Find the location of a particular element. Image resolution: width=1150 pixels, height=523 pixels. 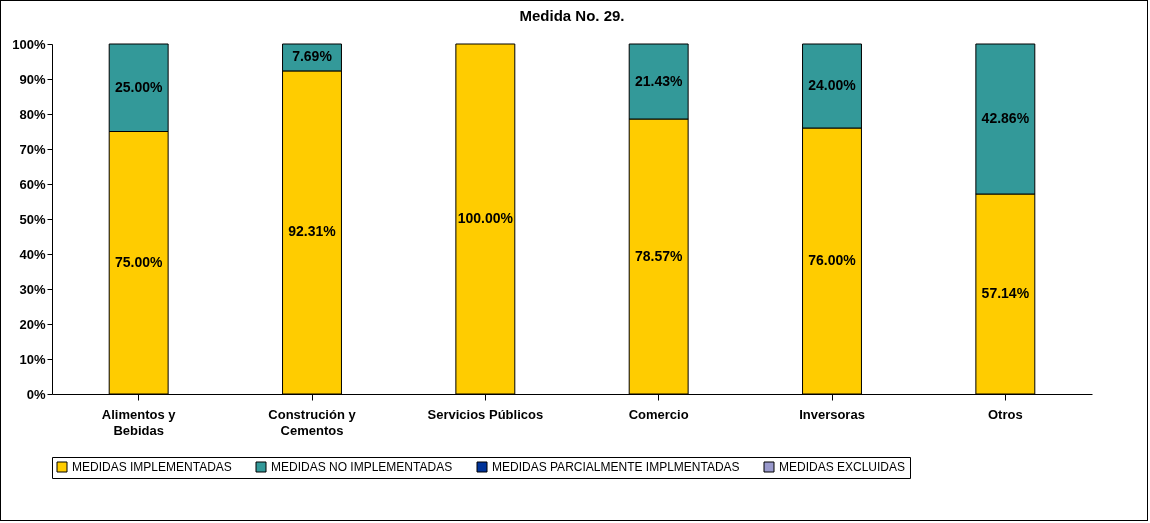

y-tick-label: 20% is located at coordinates (32, 324).